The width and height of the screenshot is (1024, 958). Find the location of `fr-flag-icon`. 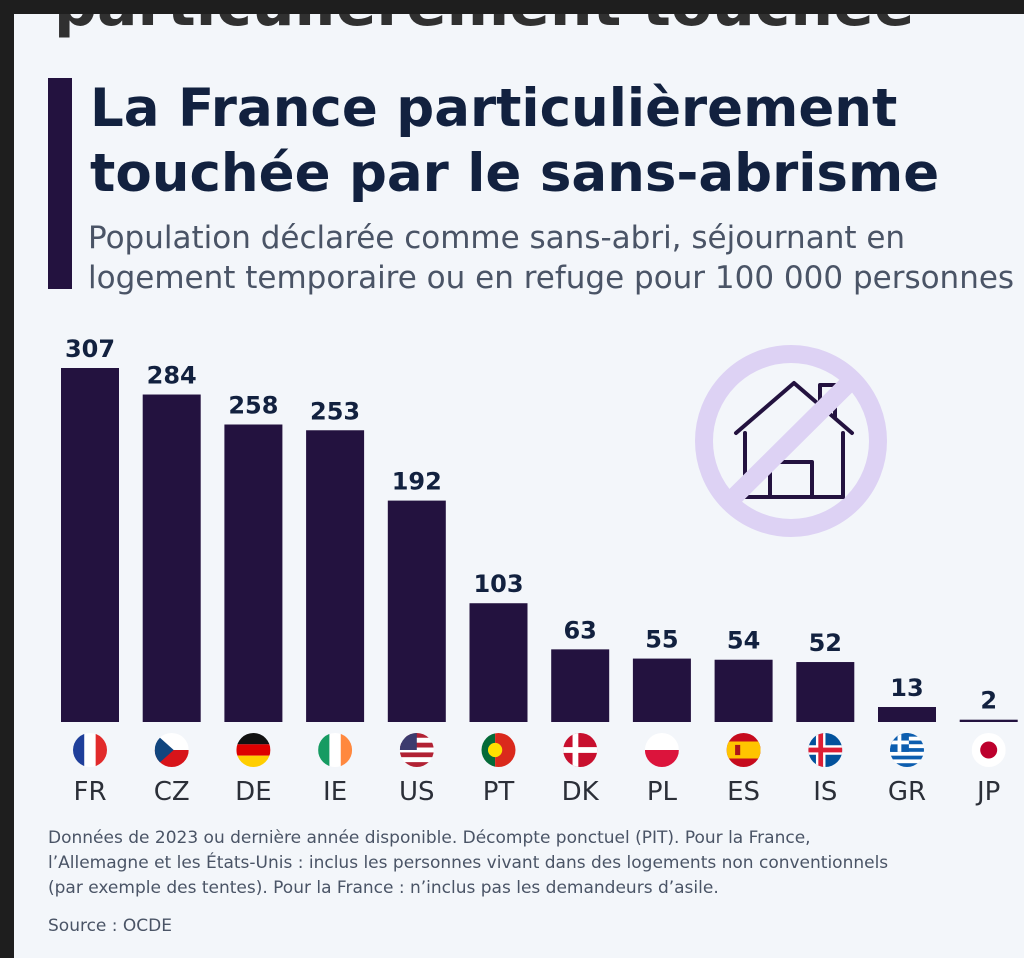

fr-flag-icon is located at coordinates (90, 750).